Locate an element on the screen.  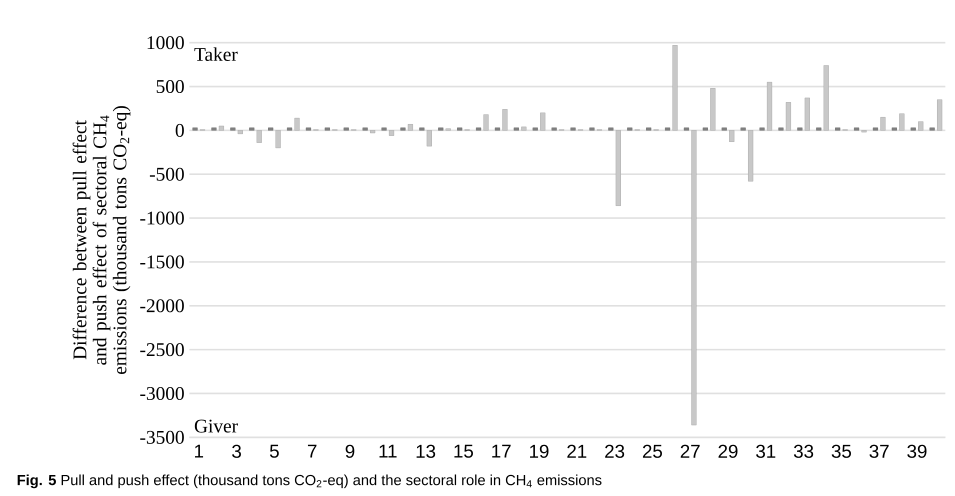
x-tick-label: 27 is located at coordinates (690, 451).